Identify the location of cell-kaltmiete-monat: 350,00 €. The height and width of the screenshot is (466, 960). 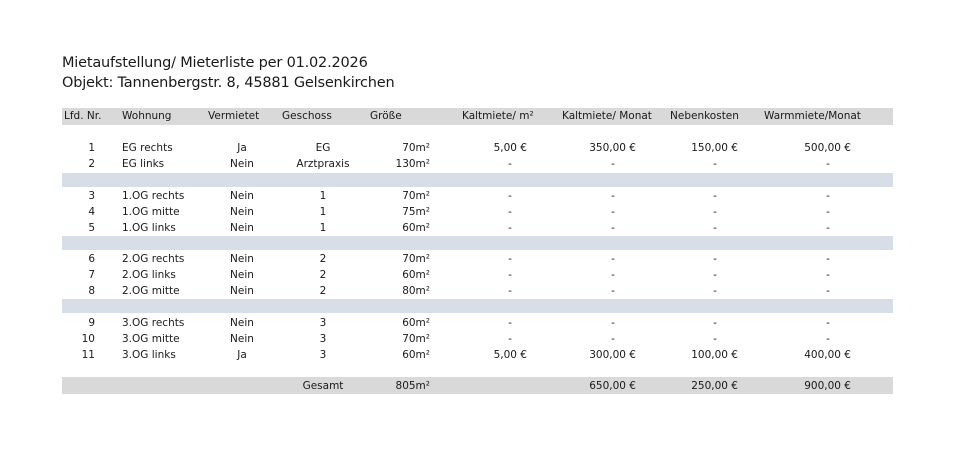
(612, 148).